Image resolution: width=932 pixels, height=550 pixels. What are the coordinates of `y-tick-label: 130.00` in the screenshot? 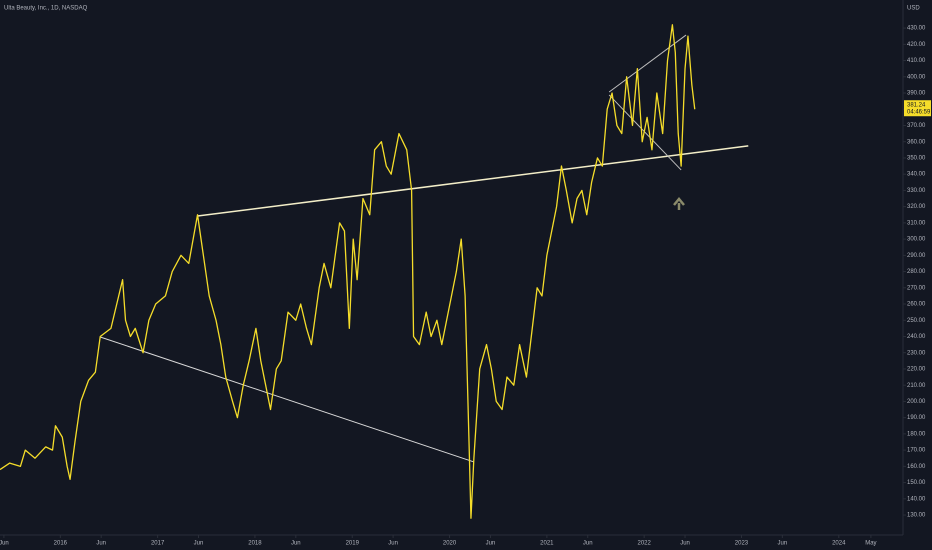 It's located at (916, 516).